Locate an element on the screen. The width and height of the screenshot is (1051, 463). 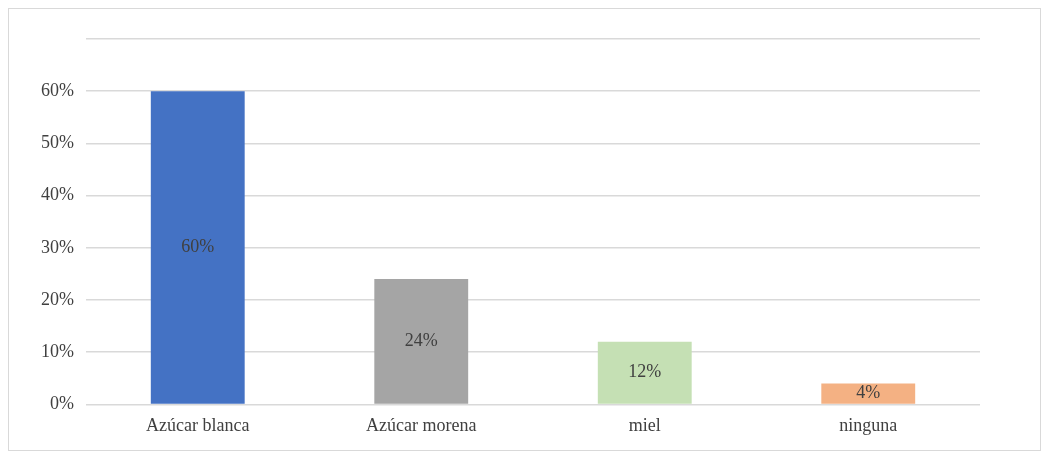
y-tick-label: 0% is located at coordinates (61, 403).